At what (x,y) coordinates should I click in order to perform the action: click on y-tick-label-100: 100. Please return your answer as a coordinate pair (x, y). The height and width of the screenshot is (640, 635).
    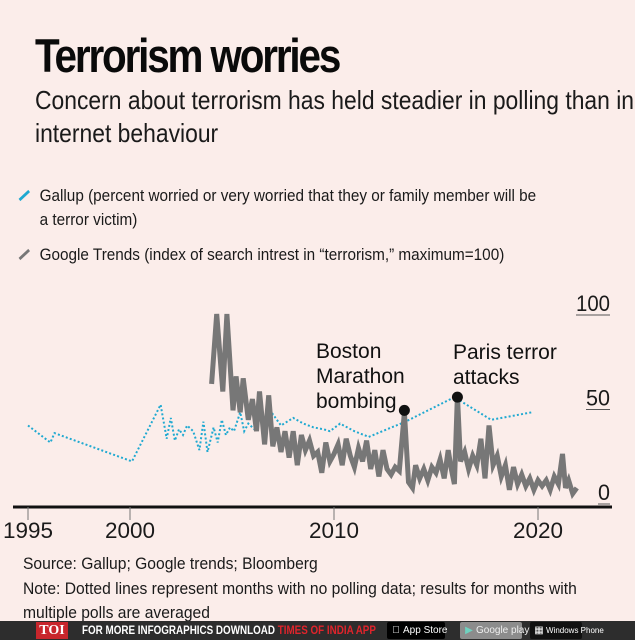
    Looking at the image, I should click on (593, 303).